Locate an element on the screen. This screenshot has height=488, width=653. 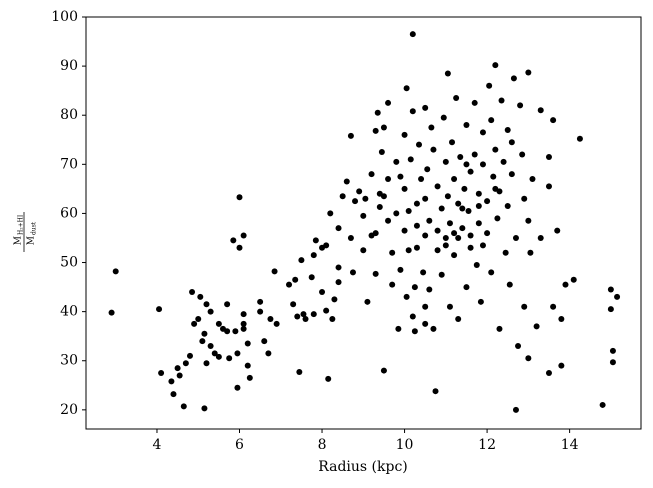
y-axis-label: M H₂+HI M dust is located at coordinates (26, 232).